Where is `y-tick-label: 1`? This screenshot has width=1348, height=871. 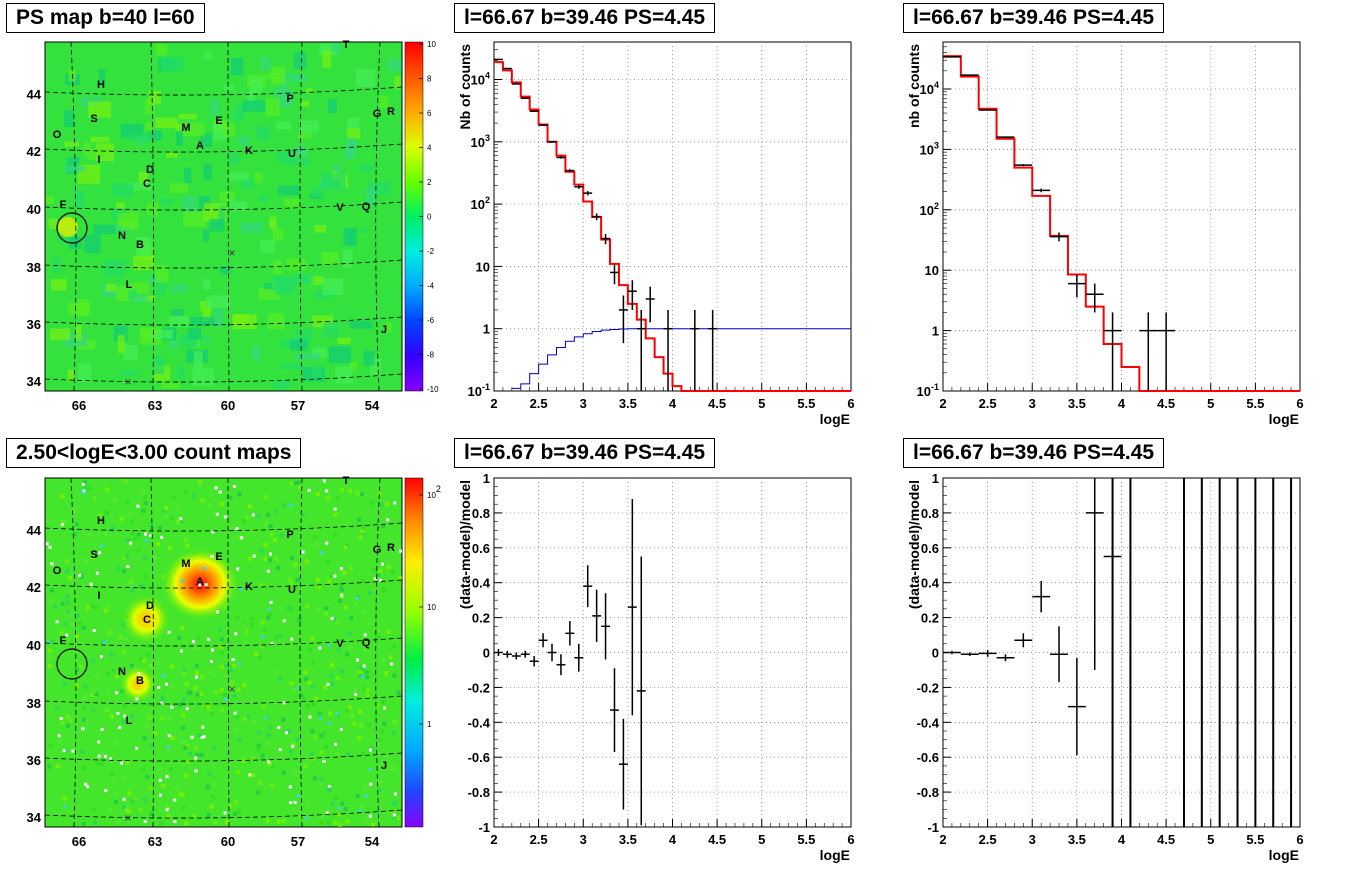 y-tick-label: 1 is located at coordinates (486, 478).